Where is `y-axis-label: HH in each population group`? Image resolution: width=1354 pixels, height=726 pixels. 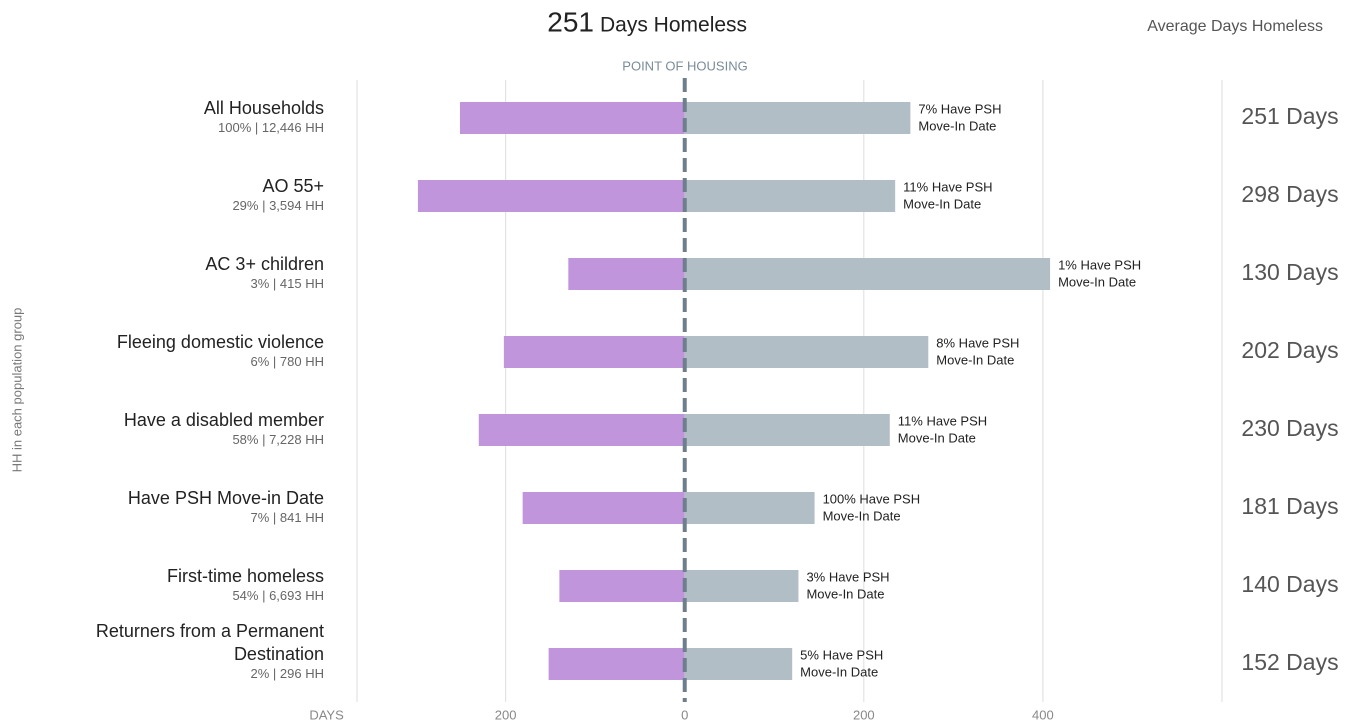 y-axis-label: HH in each population group is located at coordinates (16, 390).